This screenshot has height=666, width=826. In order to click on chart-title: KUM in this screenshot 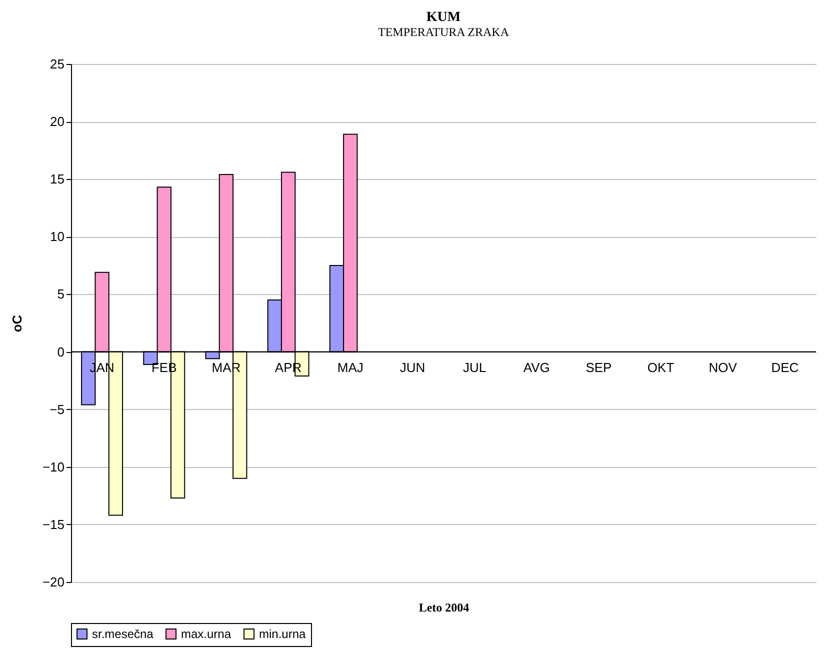, I will do `click(443, 17)`.